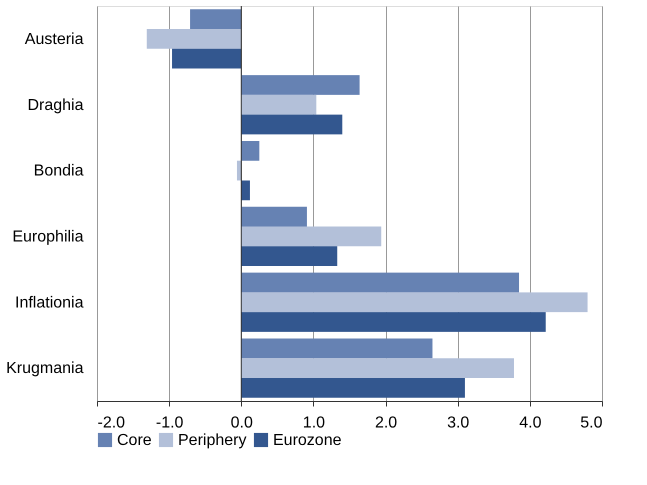 The height and width of the screenshot is (485, 647). I want to click on y-tick-label: Europhilia, so click(48, 237).